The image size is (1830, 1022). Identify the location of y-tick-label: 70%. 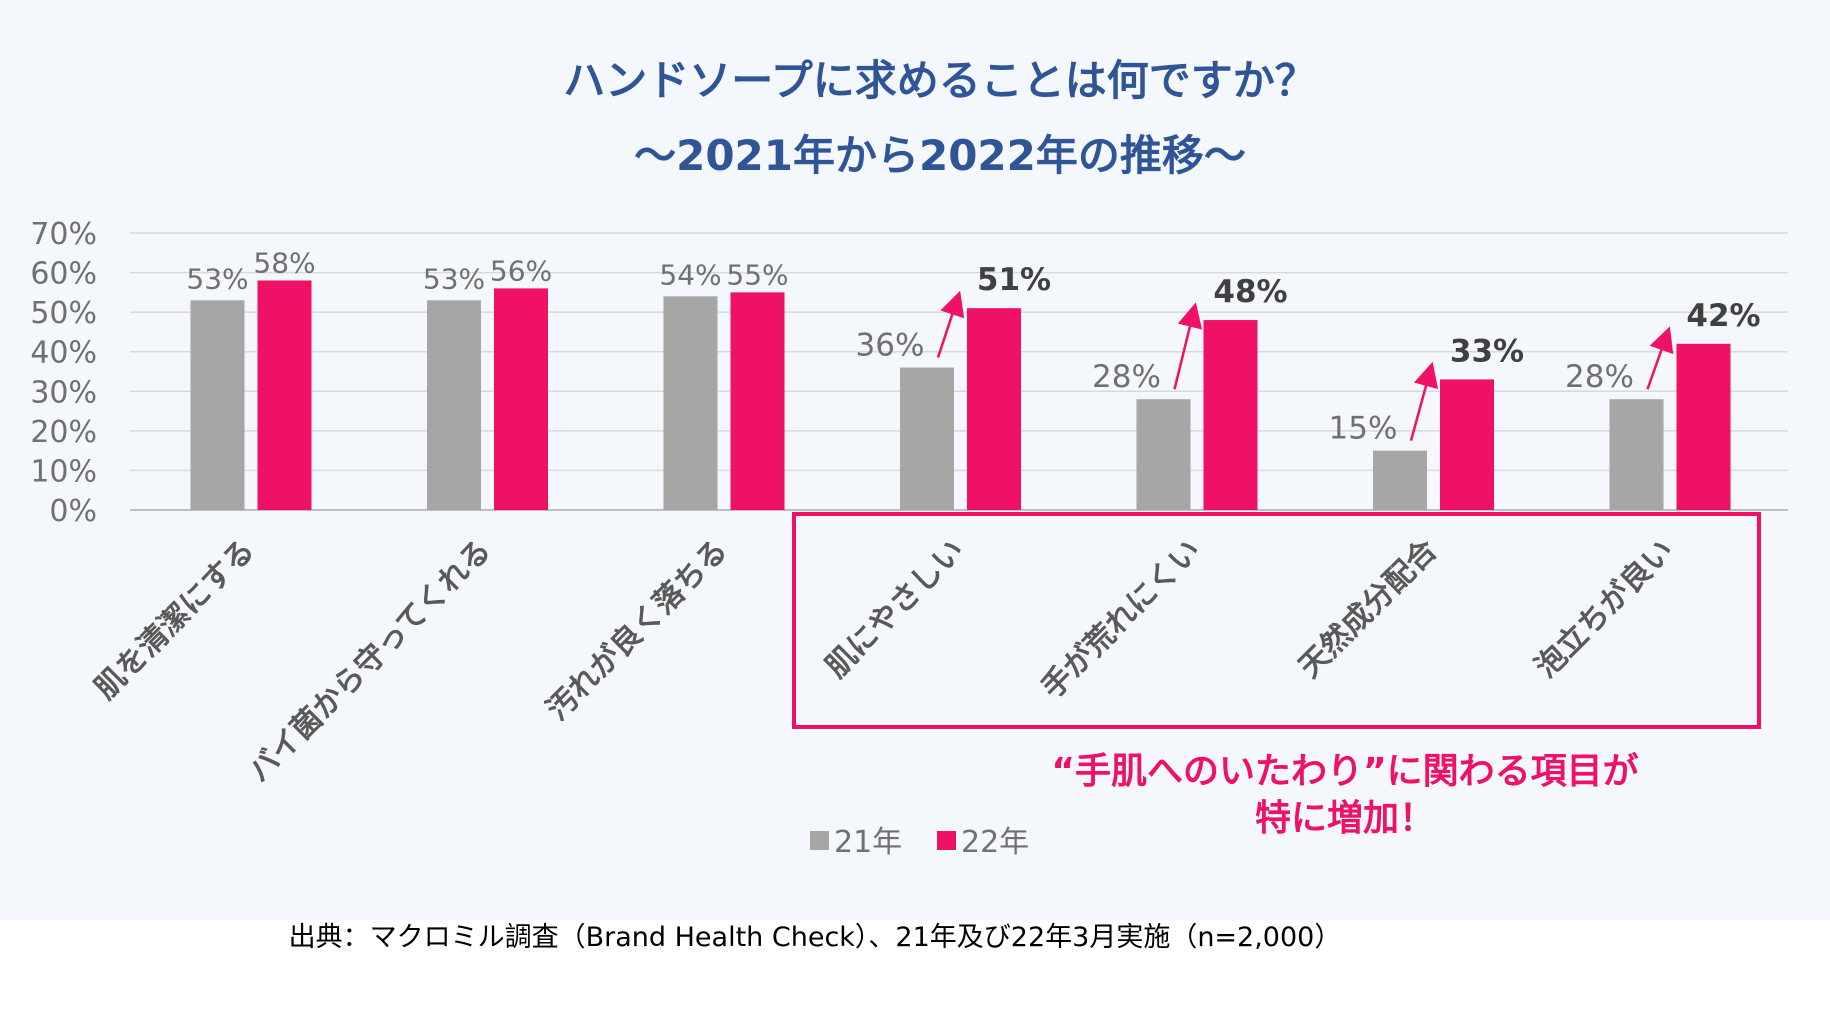
(63, 234).